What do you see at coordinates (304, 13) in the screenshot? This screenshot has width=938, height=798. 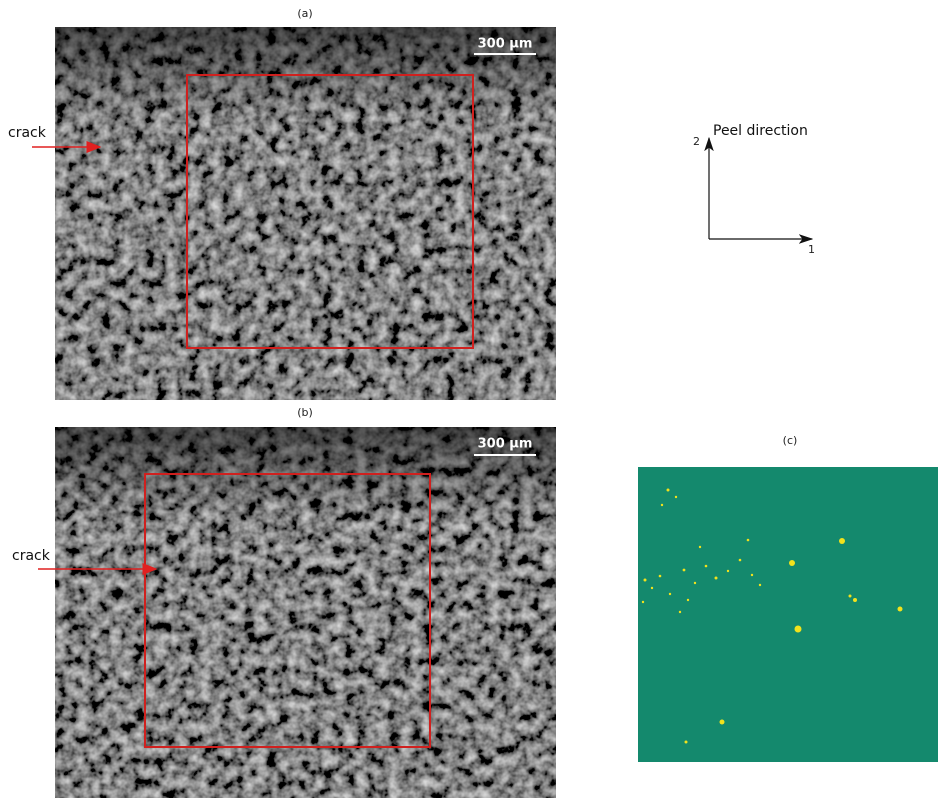 I see `panel-label: (a)` at bounding box center [304, 13].